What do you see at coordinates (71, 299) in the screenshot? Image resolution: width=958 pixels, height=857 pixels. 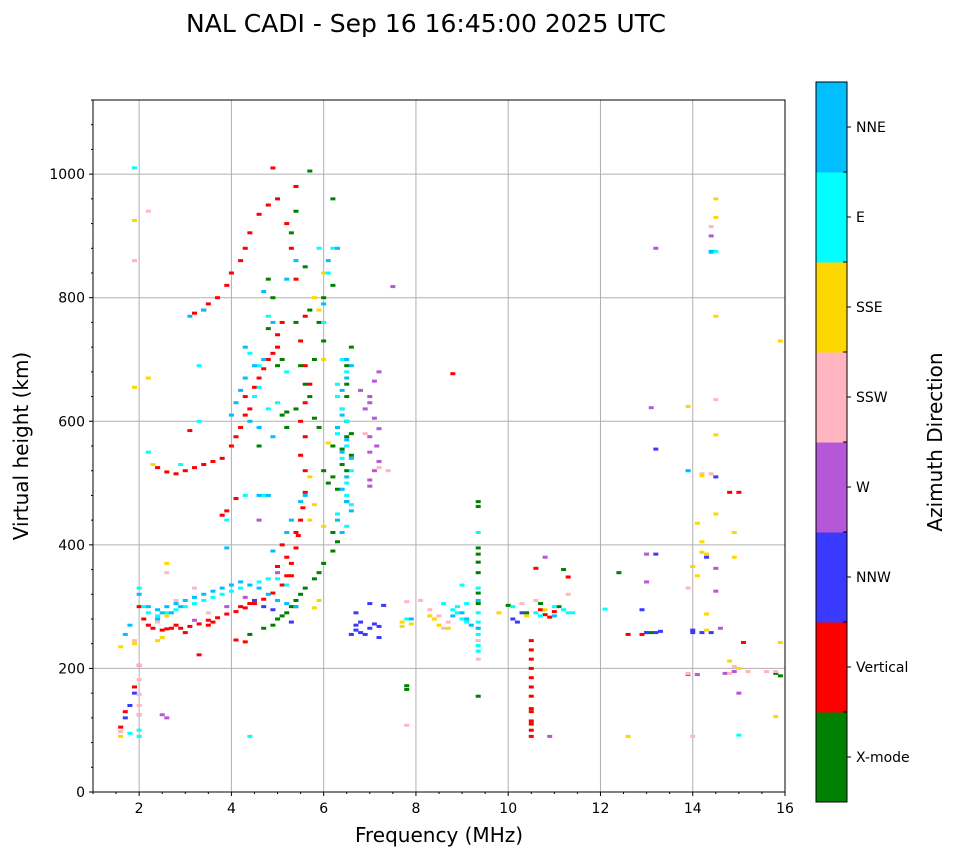 I see `y-tick-label: 800` at bounding box center [71, 299].